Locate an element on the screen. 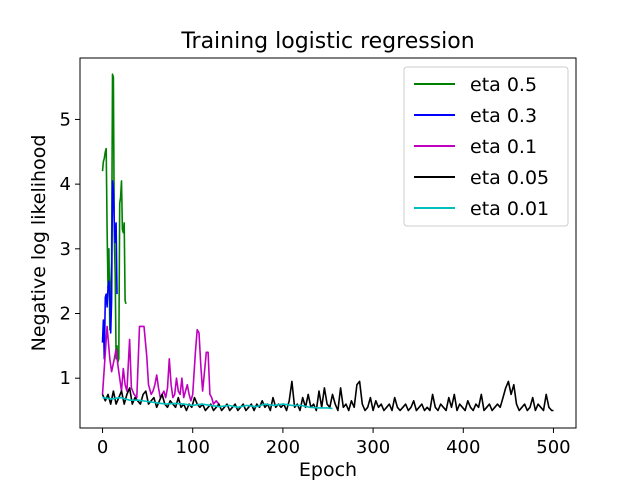 Image resolution: width=640 pixels, height=480 pixels. legend-label-2: eta 0.1 is located at coordinates (503, 147).